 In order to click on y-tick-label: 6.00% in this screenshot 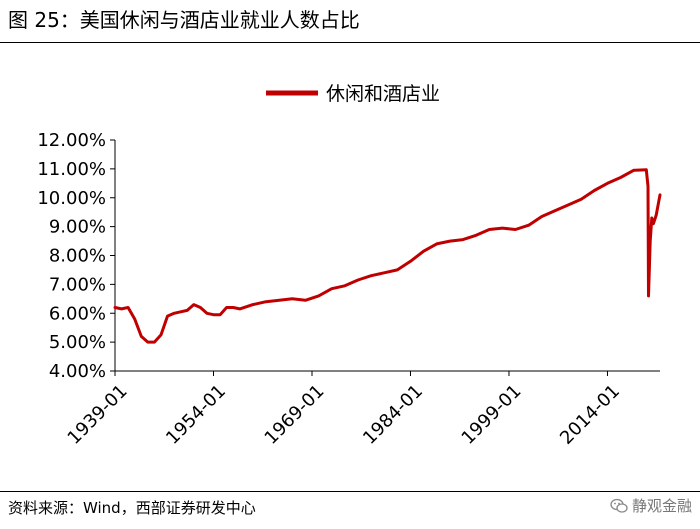, I will do `click(77, 313)`.